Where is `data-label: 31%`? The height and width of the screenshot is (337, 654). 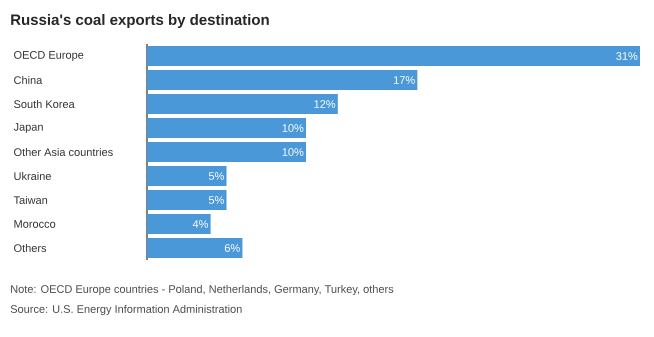 data-label: 31% is located at coordinates (627, 56).